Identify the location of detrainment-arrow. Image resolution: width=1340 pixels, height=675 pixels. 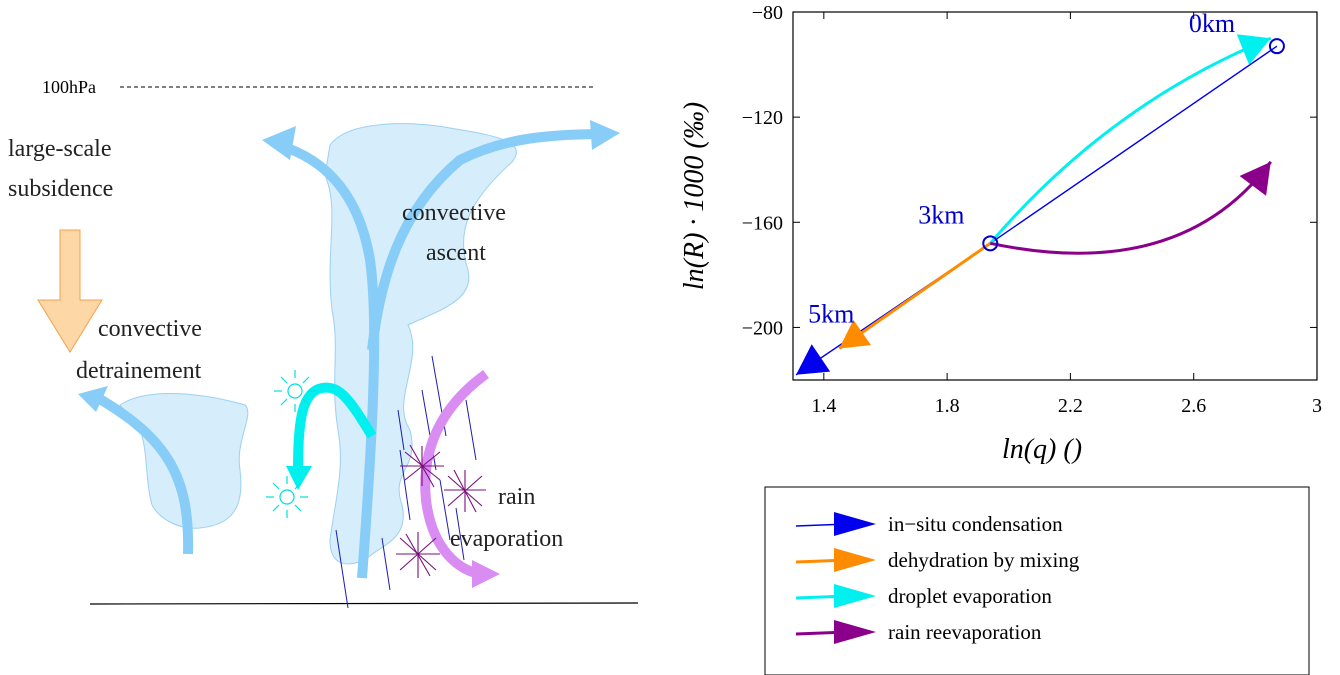
(144, 474).